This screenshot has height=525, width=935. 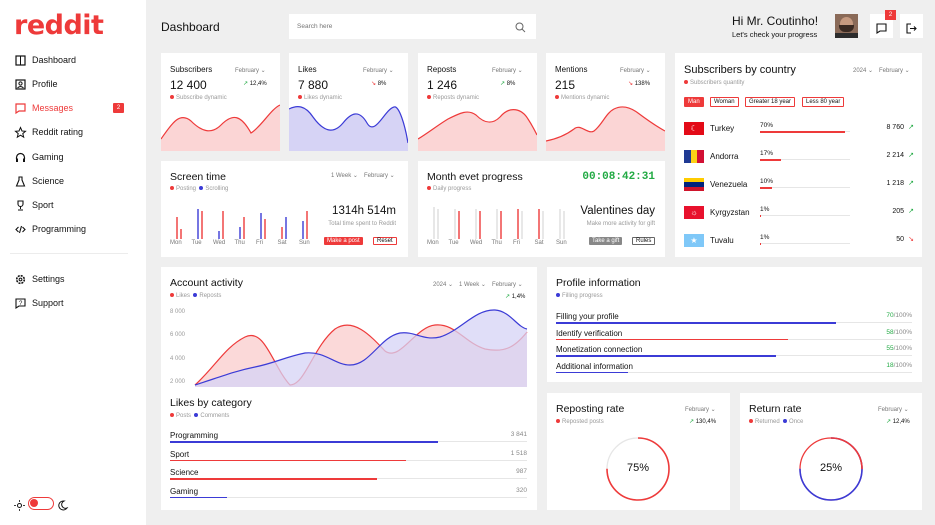 What do you see at coordinates (71, 84) in the screenshot?
I see `sidebar-item-profile: Profile` at bounding box center [71, 84].